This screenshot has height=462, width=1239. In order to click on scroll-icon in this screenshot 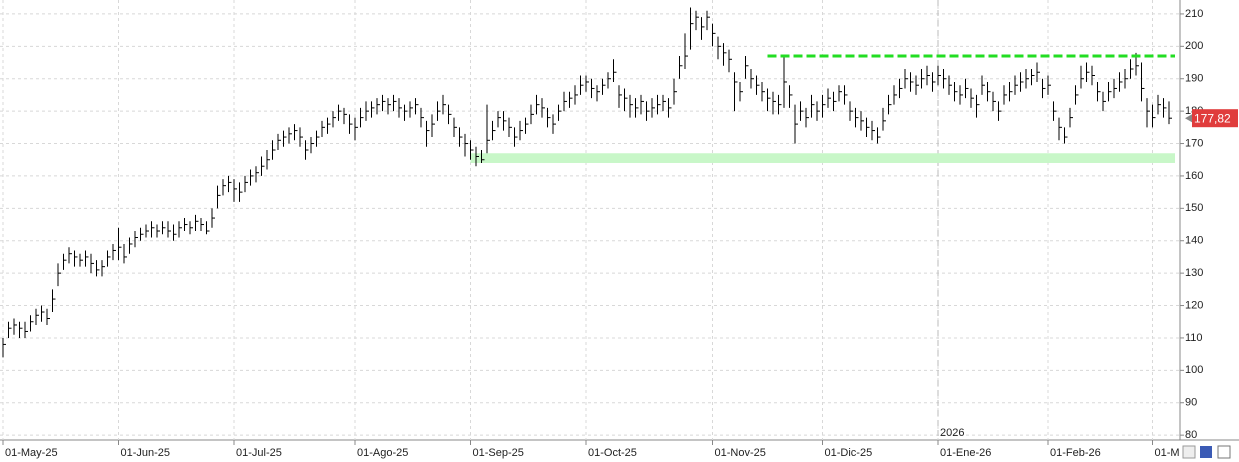, I will do `click(1189, 452)`.